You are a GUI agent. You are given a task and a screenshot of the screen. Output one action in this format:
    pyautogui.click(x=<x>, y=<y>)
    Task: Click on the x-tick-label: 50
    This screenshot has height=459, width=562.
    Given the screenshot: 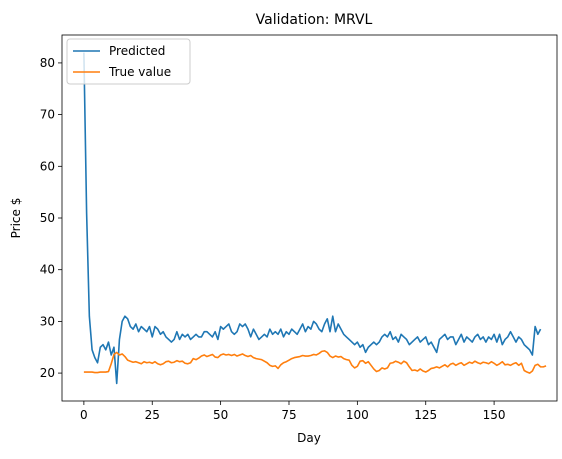 What is the action you would take?
    pyautogui.click(x=220, y=415)
    